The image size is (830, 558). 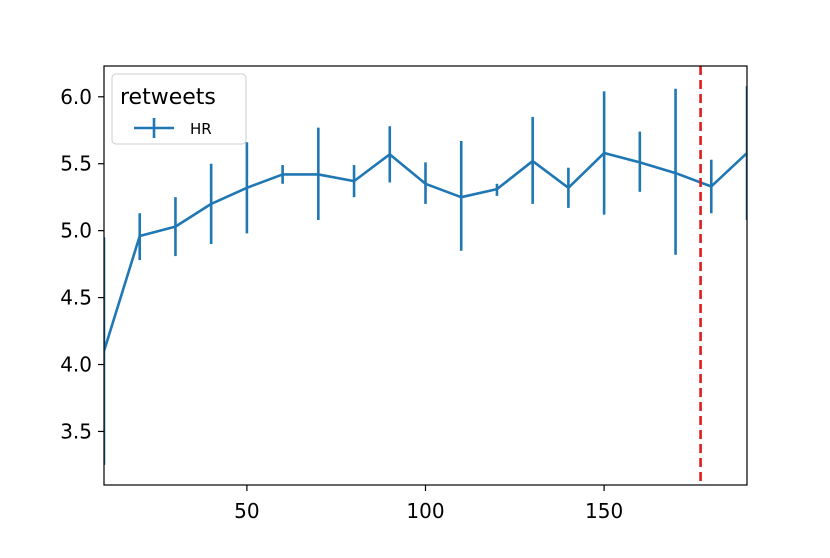 What do you see at coordinates (76, 431) in the screenshot?
I see `y-tick-label: 3.5` at bounding box center [76, 431].